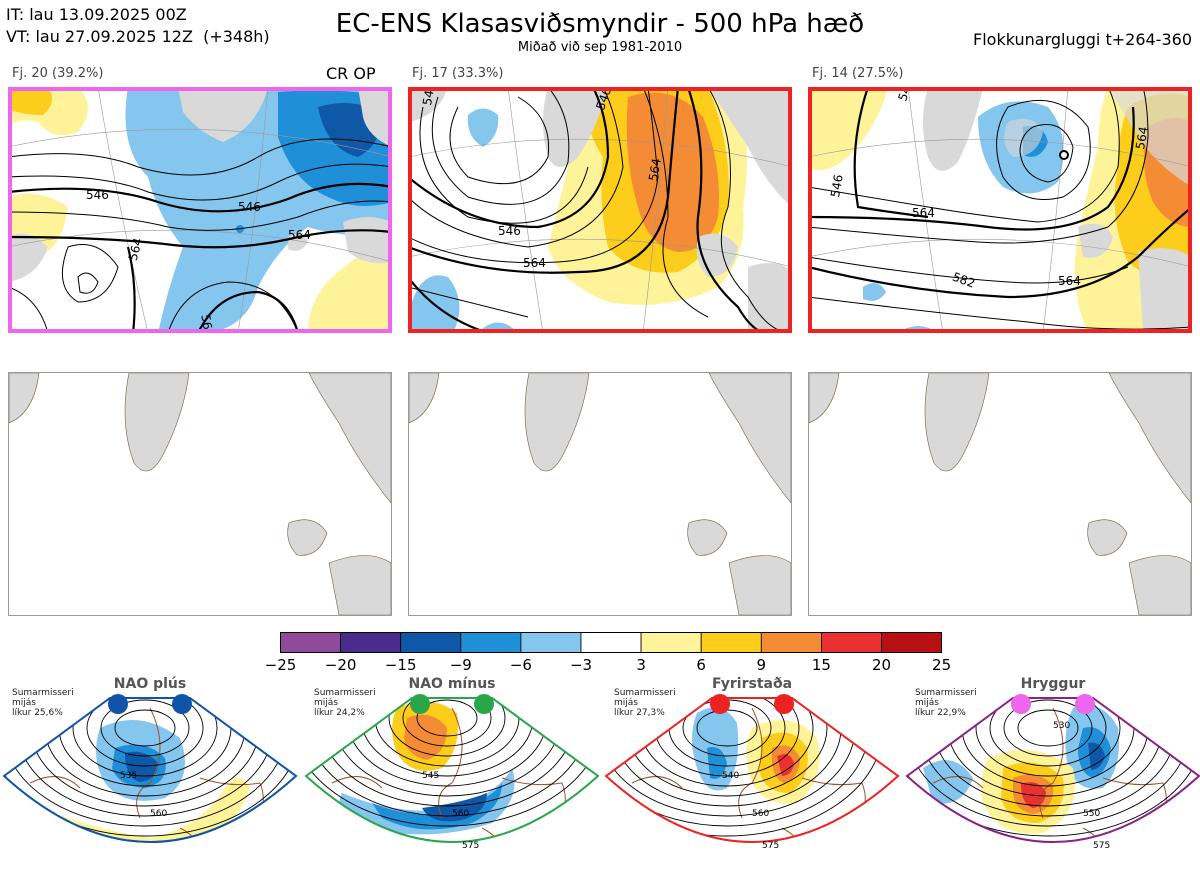 The height and width of the screenshot is (871, 1200). Describe the element at coordinates (752, 684) in the screenshot. I see `regime-title: Fyrirstaða` at that location.